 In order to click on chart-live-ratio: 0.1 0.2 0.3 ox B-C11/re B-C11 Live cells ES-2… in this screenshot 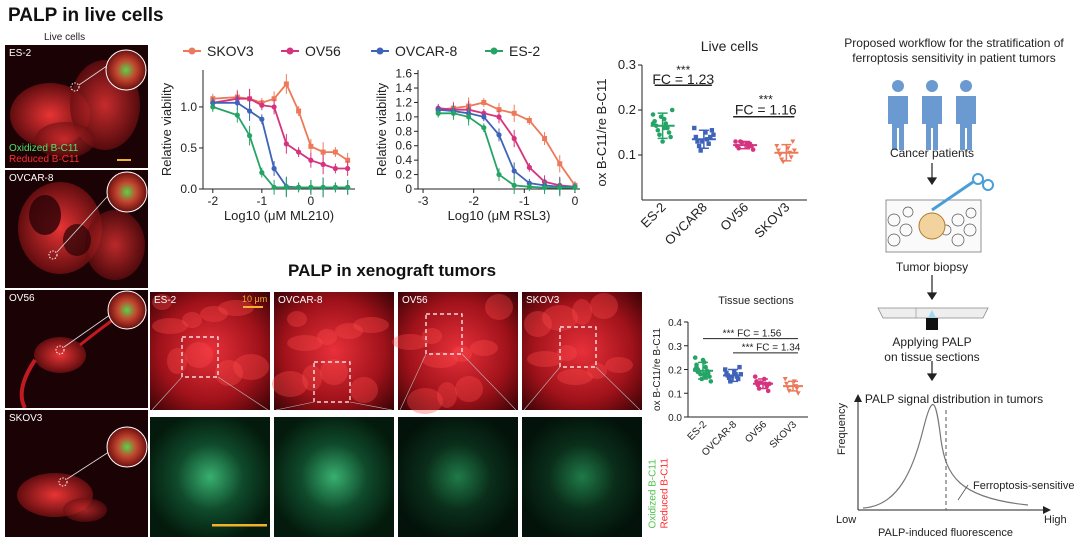, I will do `click(700, 143)`.